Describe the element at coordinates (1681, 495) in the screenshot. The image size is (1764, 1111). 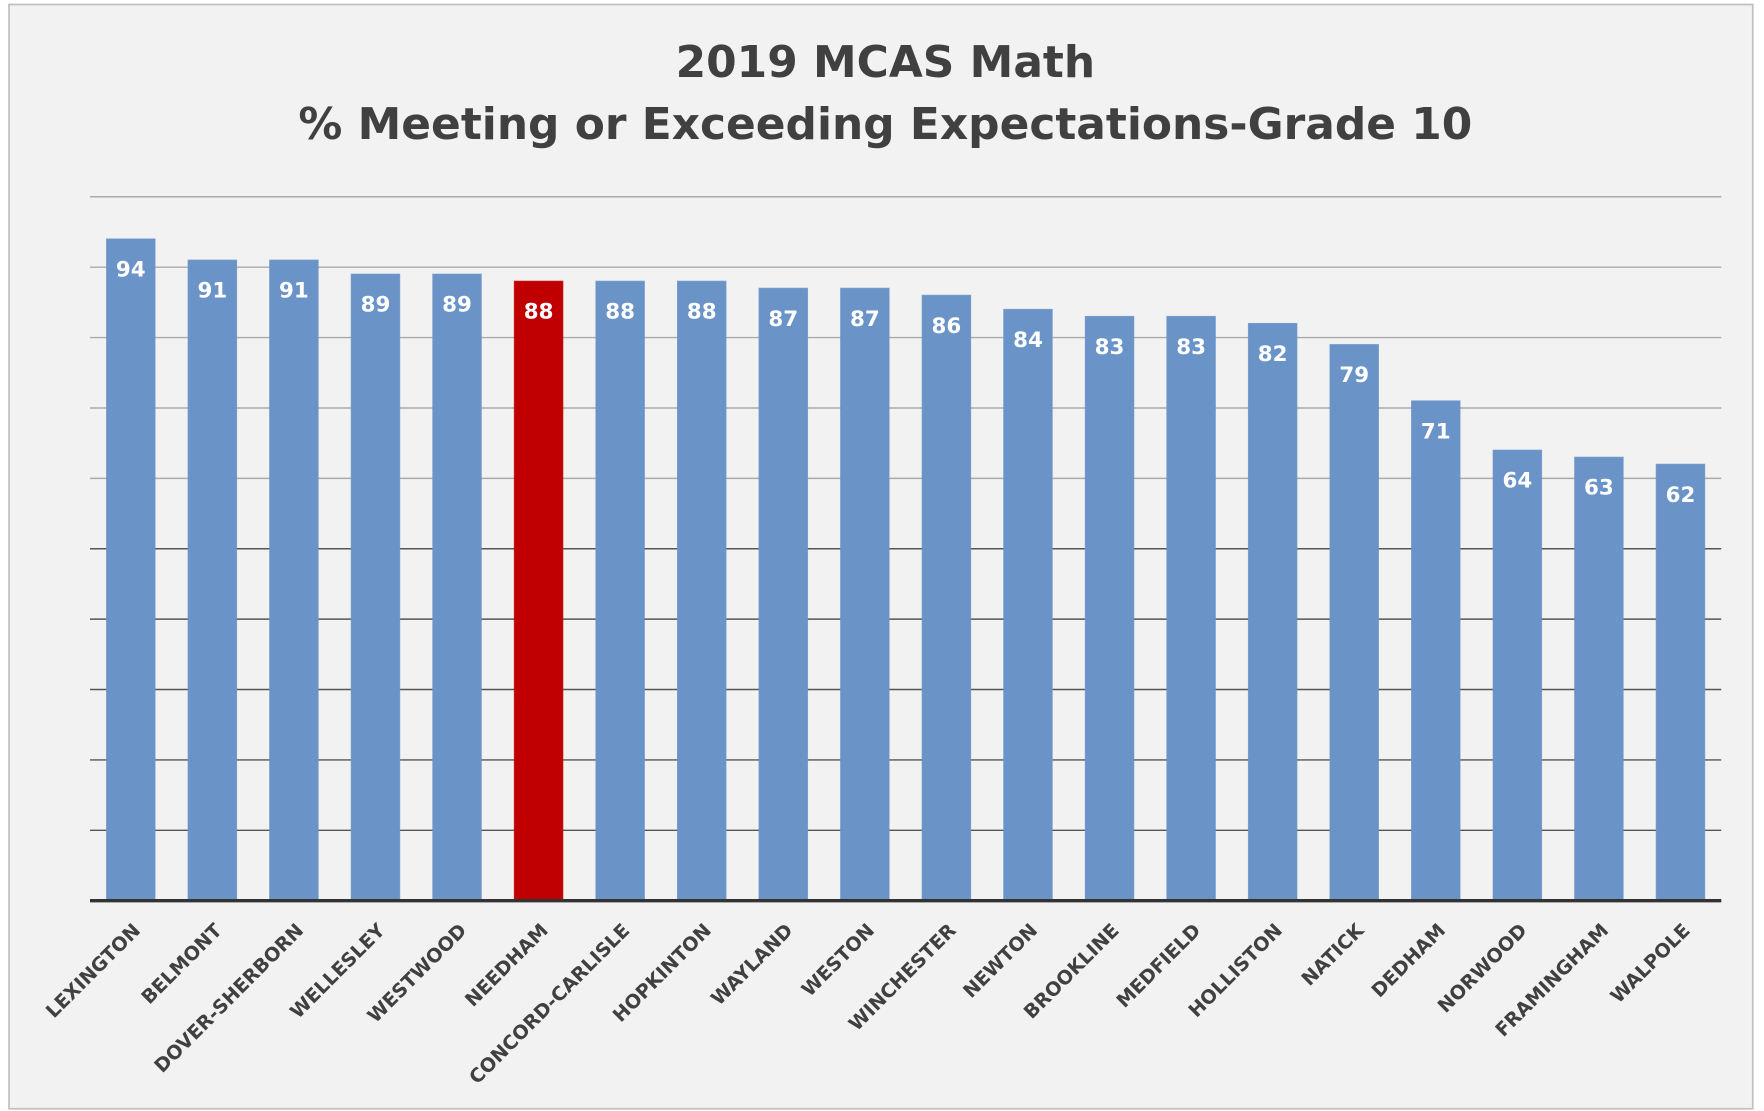
I see `data-label: 62` at that location.